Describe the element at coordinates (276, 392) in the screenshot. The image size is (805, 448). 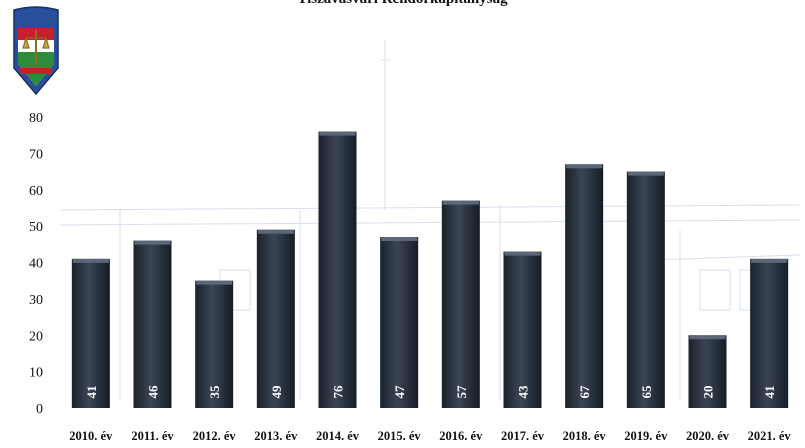
I see `bar-value-label: 49` at that location.